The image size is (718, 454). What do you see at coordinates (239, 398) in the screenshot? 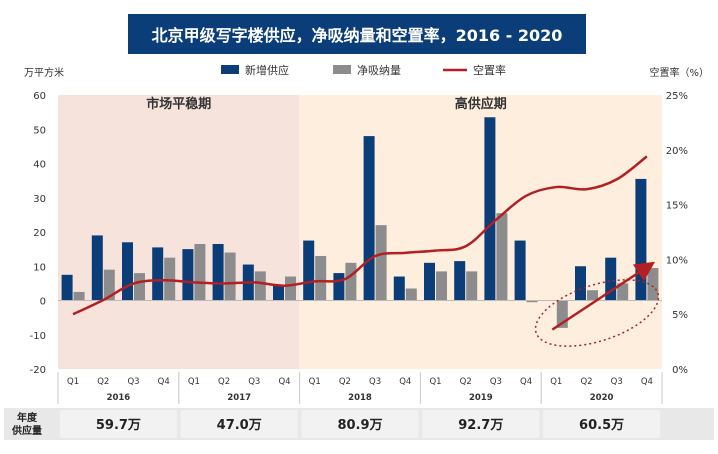
I see `x-tick-year: 2017` at bounding box center [239, 398].